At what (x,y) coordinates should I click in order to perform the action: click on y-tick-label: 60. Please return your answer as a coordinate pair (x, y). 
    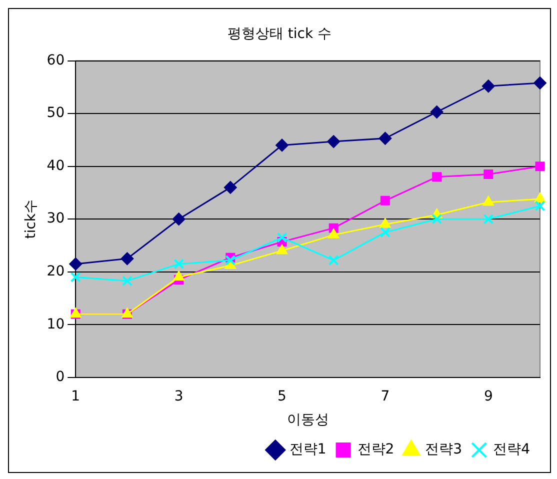
    Looking at the image, I should click on (55, 60).